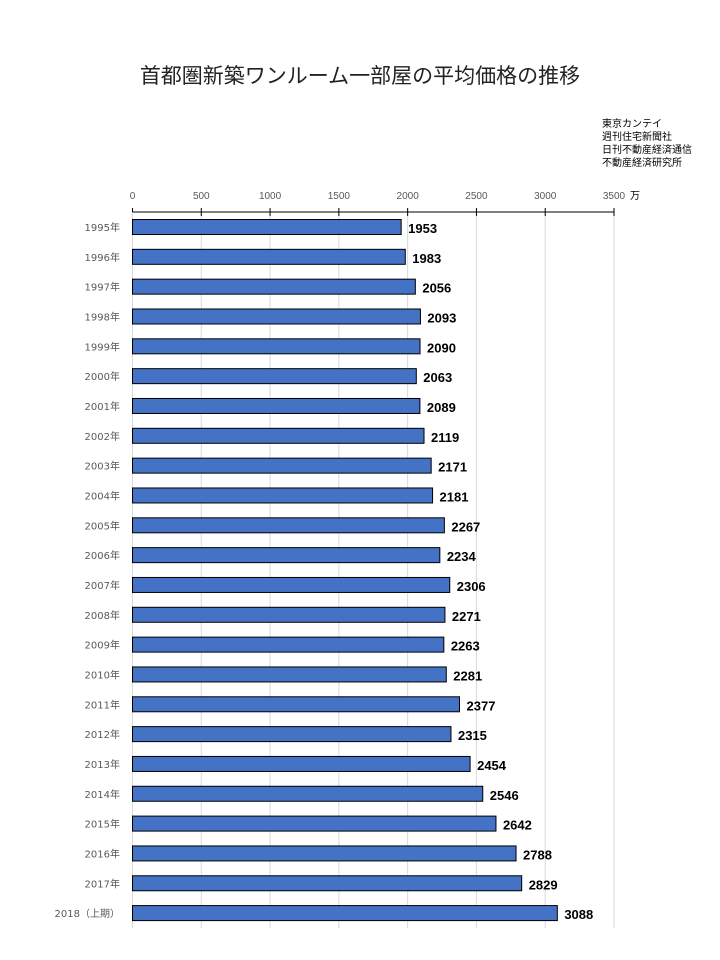  I want to click on category-label: 2001年, so click(102, 406).